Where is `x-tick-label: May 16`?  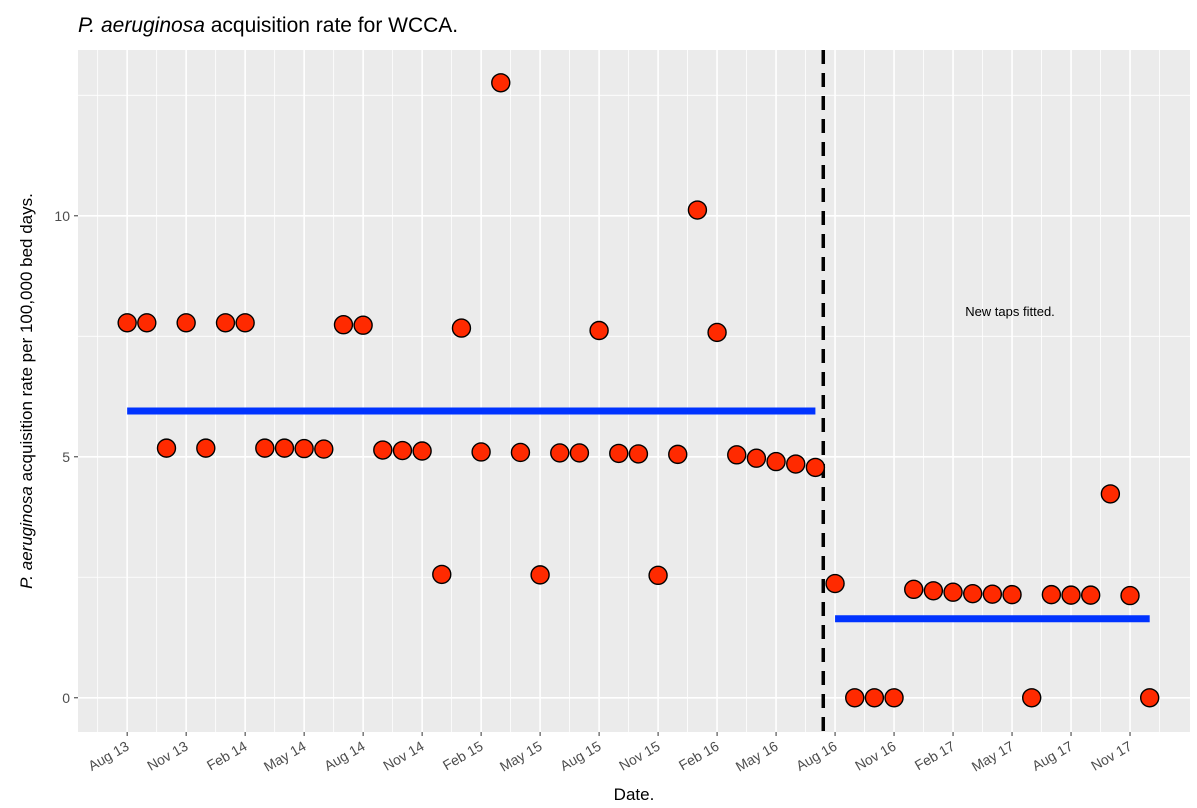
x-tick-label: May 16 is located at coordinates (757, 756).